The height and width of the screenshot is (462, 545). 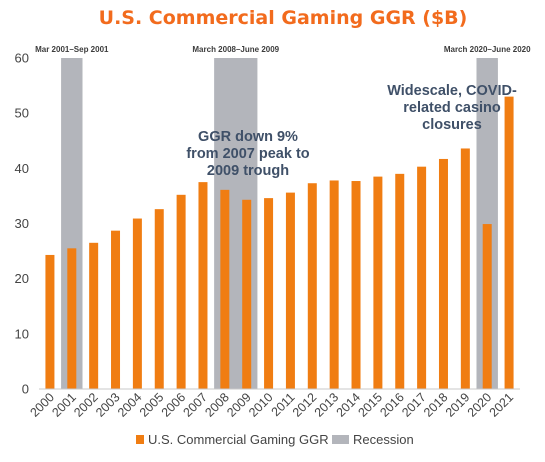 What do you see at coordinates (50, 321) in the screenshot?
I see `bar-2000` at bounding box center [50, 321].